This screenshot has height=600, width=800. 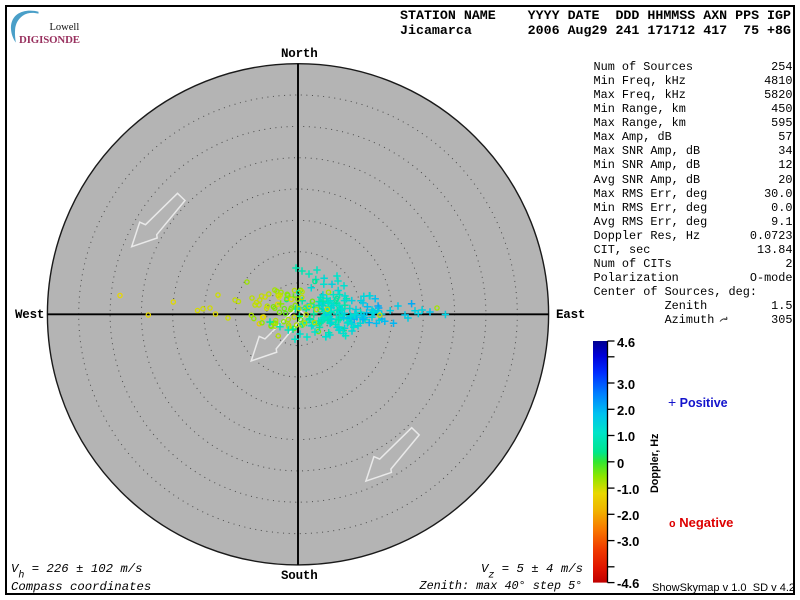 What do you see at coordinates (655, 463) in the screenshot?
I see `svg-text: Doppler, Hz` at bounding box center [655, 463].